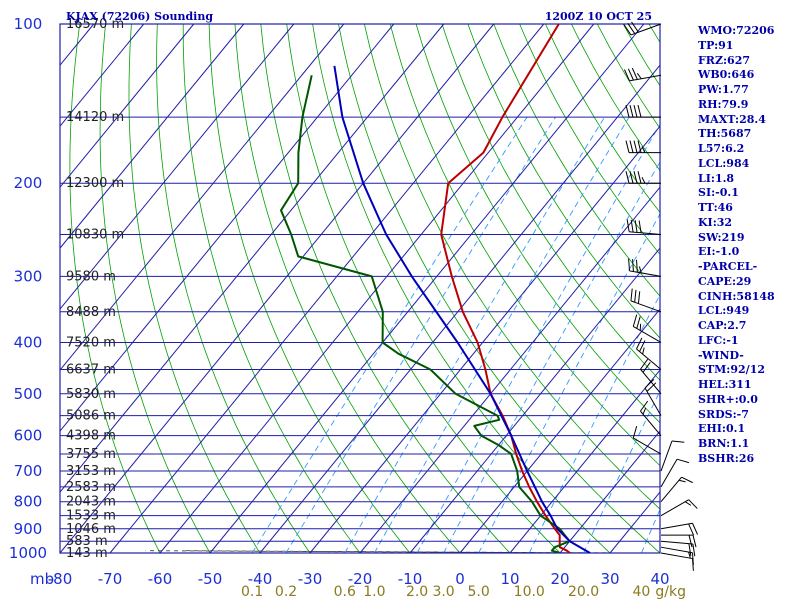 The image size is (800, 600). Describe the element at coordinates (716, 178) in the screenshot. I see `index-item: LI:1.8` at that location.